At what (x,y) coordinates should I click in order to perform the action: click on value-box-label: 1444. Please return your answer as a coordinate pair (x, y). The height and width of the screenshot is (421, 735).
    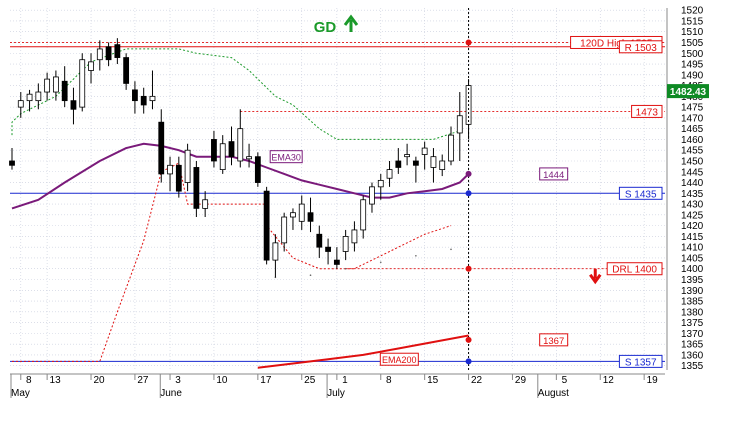
    Looking at the image, I should click on (553, 175).